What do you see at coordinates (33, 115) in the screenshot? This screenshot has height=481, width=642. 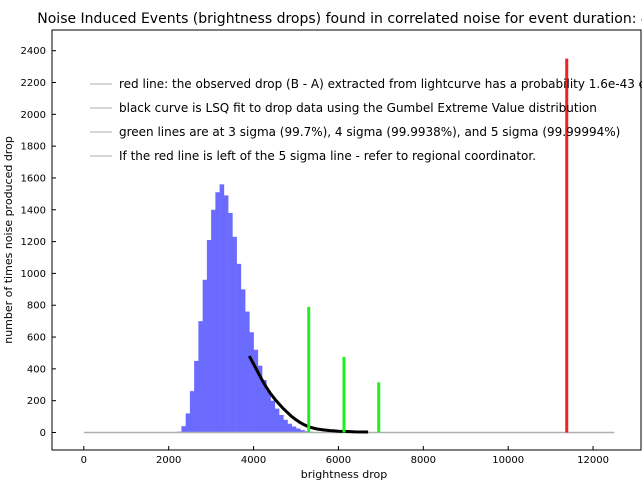 I see `y-tick-label: 2000` at bounding box center [33, 115].